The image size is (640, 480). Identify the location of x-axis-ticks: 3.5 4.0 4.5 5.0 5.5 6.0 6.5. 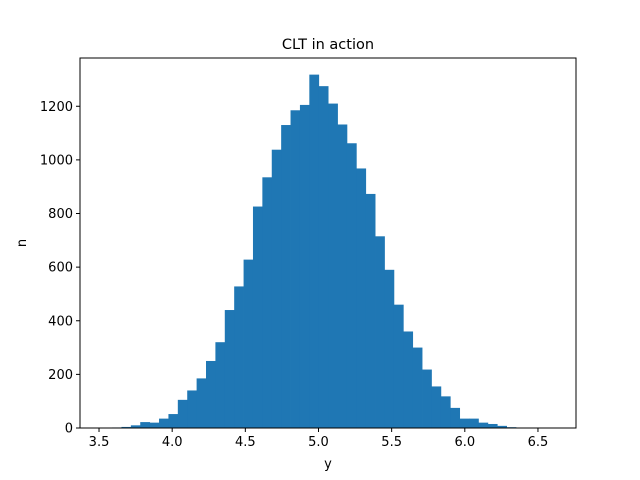
(319, 439).